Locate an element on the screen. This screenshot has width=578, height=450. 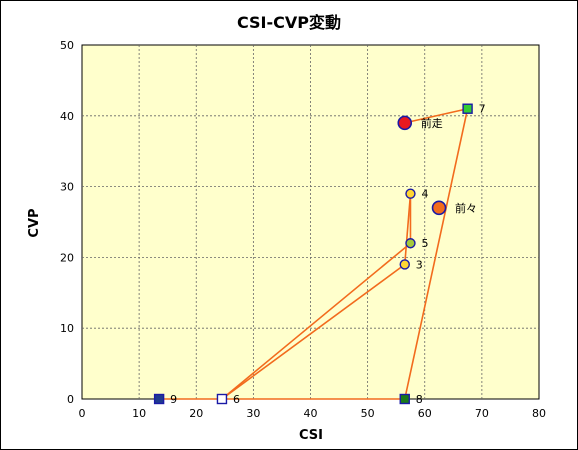
y-tick-label: 0 is located at coordinates (70, 399).